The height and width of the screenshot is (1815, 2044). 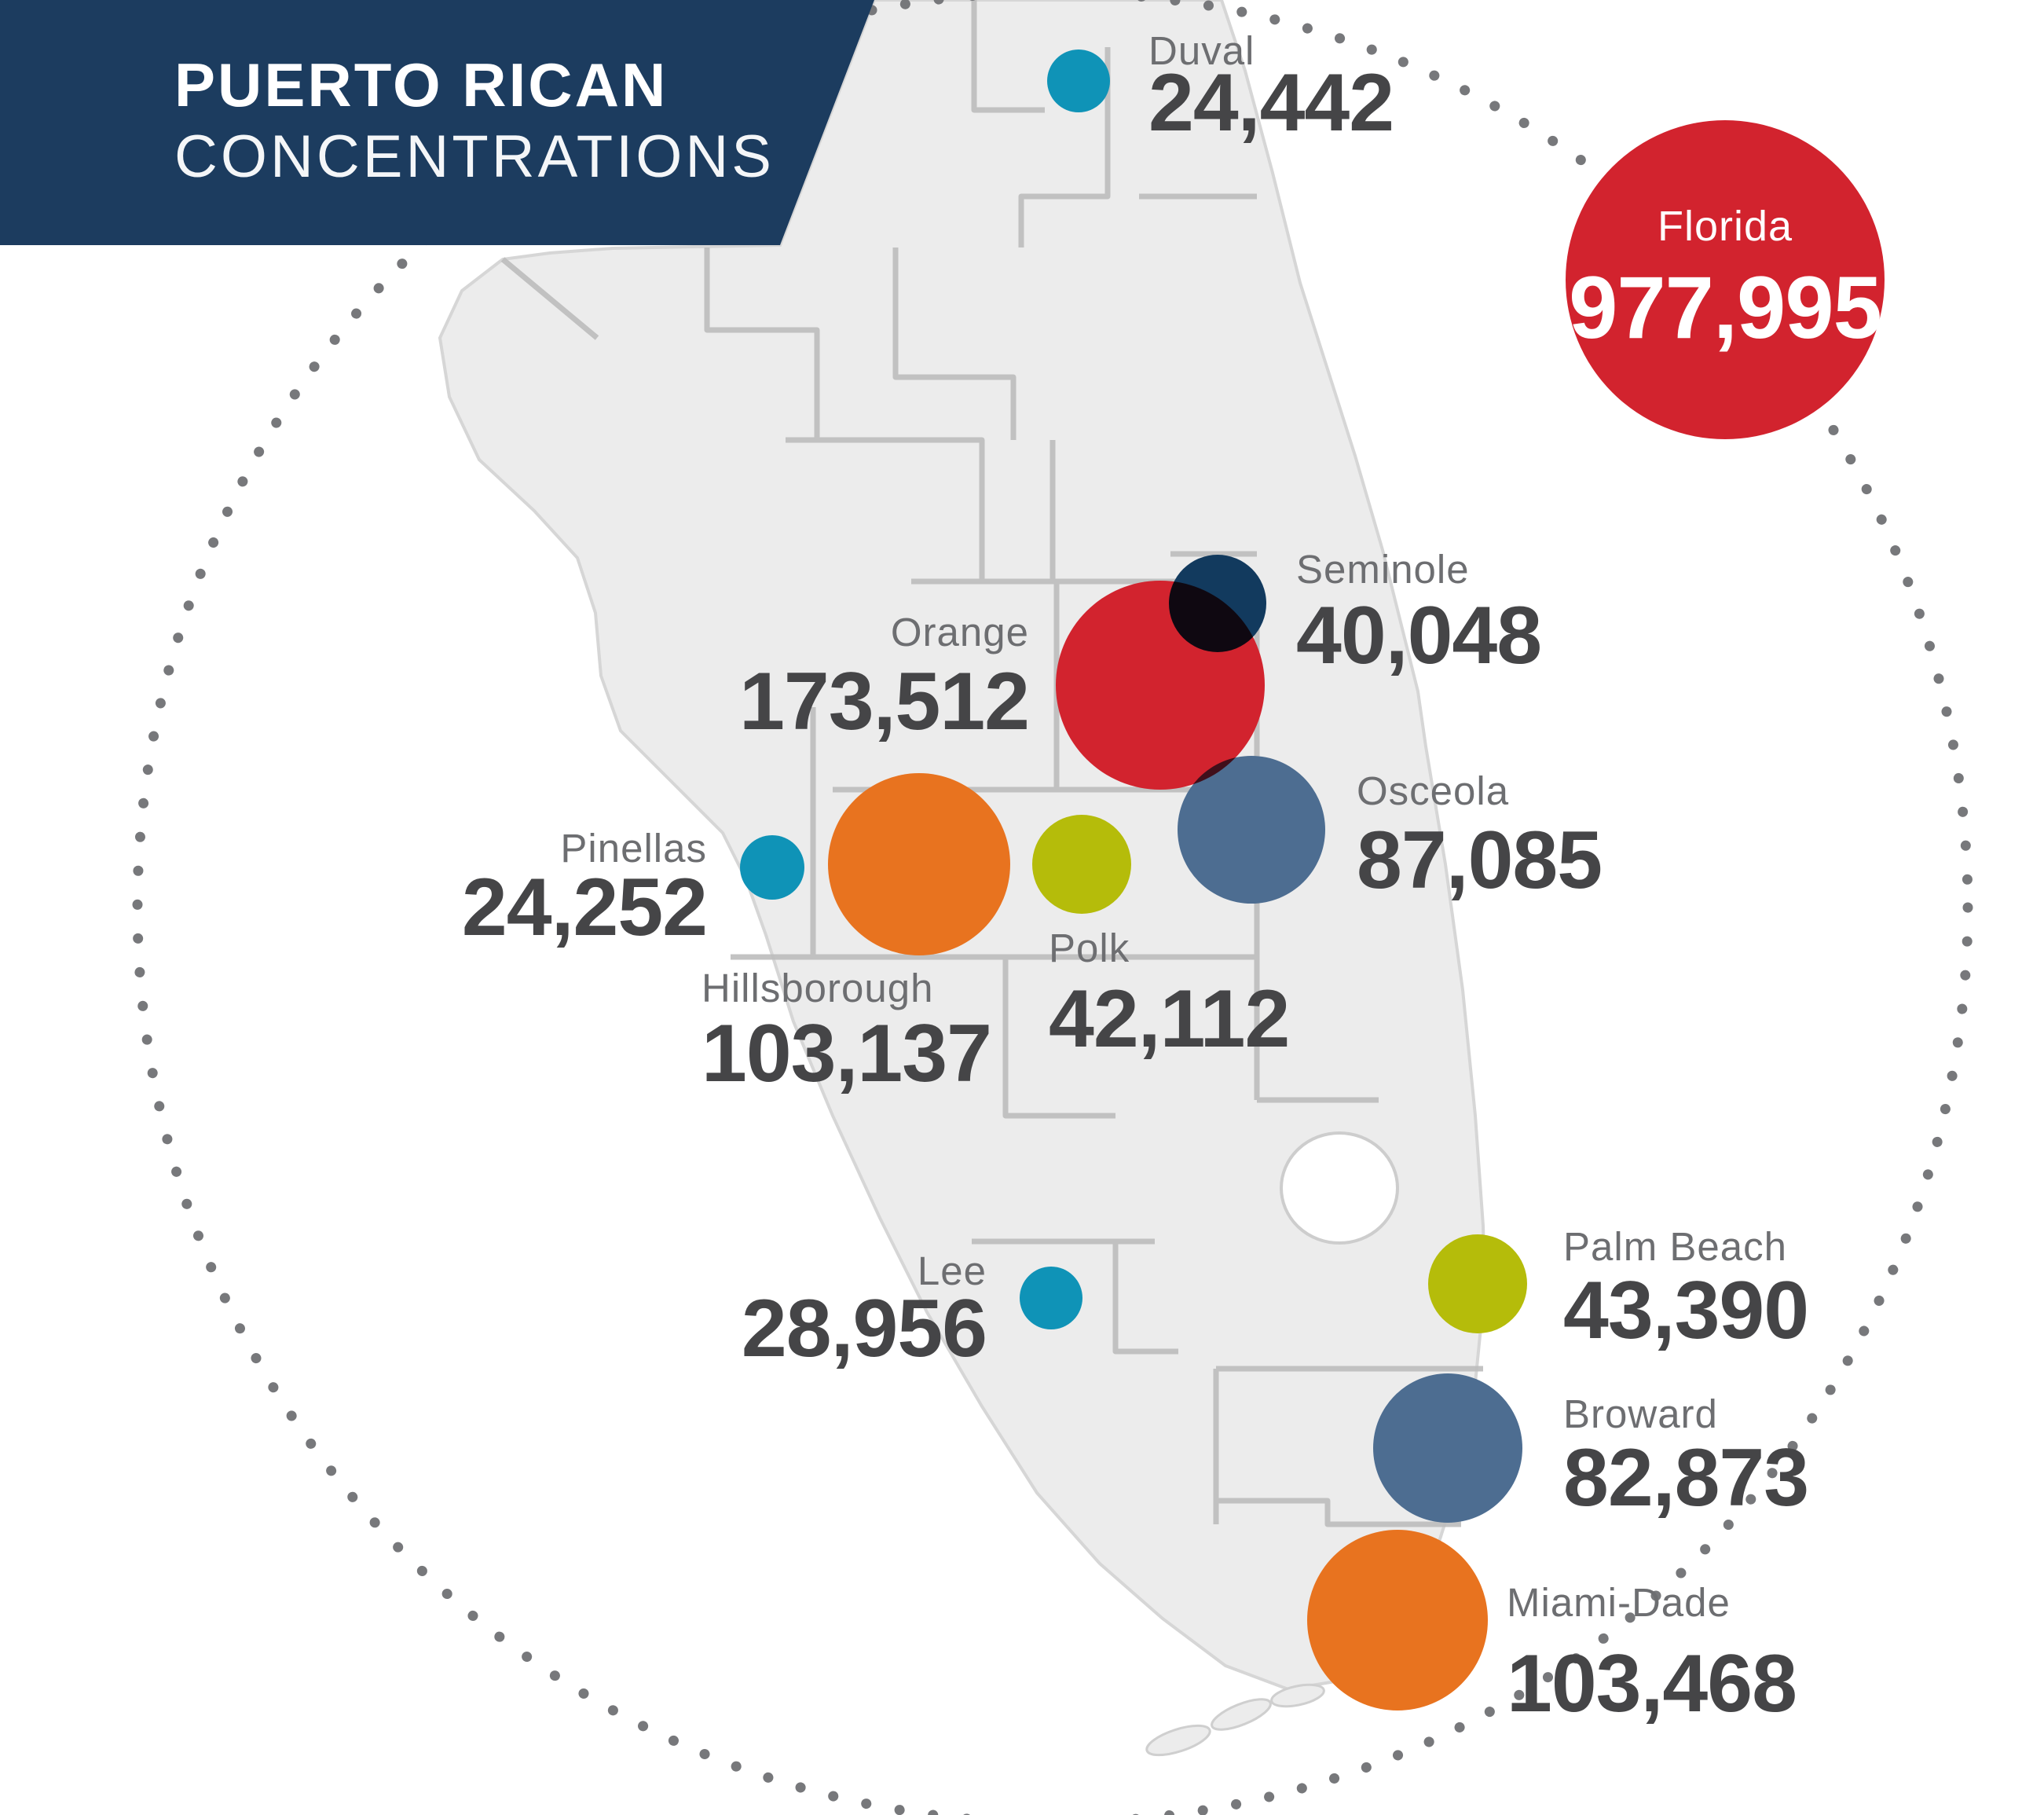 I want to click on state-total-value: 977,995, so click(x=1726, y=307).